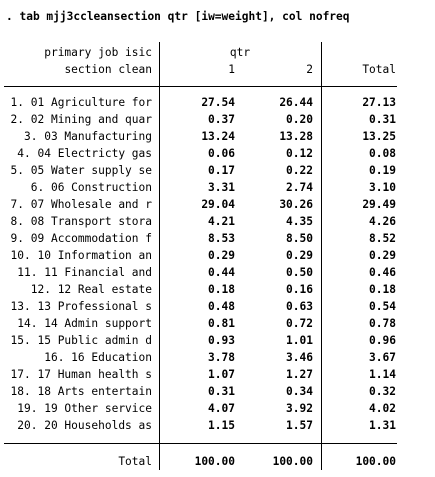 This screenshot has height=477, width=435. I want to click on table-row-col1: 4.21, so click(221, 221).